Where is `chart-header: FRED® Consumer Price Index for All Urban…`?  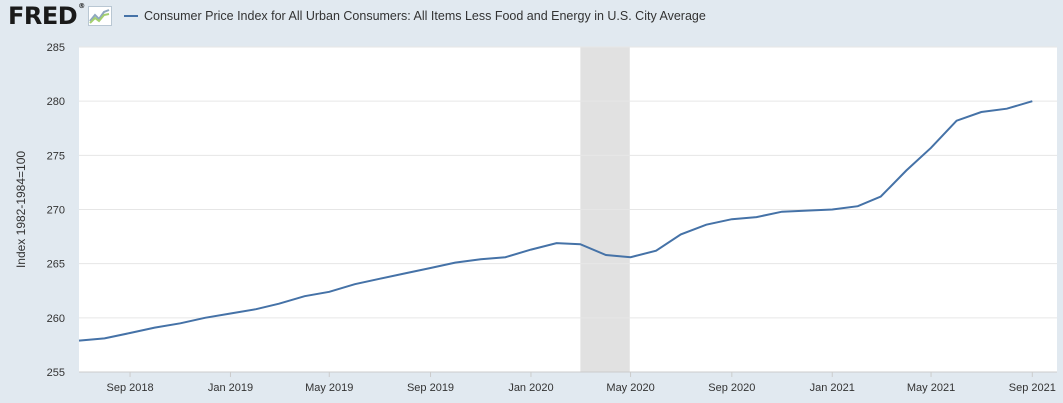
chart-header: FRED® Consumer Price Index for All Urban… is located at coordinates (531, 17).